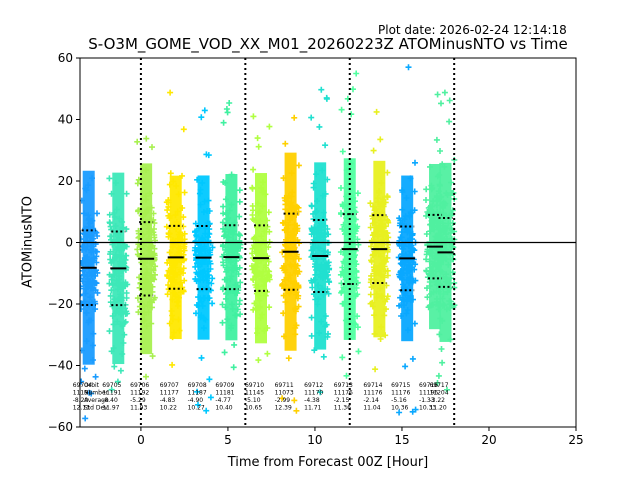  What do you see at coordinates (284, 385) in the screenshot?
I see `stat-69711-0: 69711` at bounding box center [284, 385].